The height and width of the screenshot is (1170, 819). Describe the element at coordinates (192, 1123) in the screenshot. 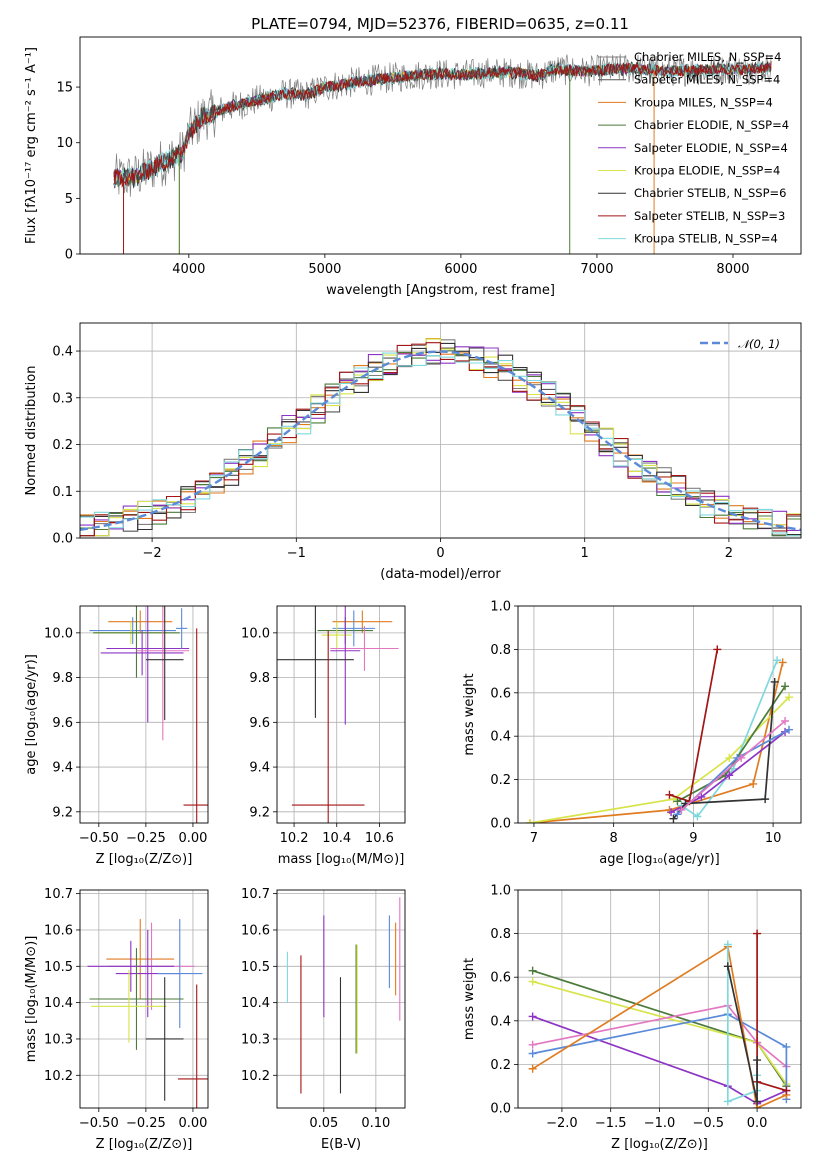

I see `x-tick-label: 0.00` at that location.